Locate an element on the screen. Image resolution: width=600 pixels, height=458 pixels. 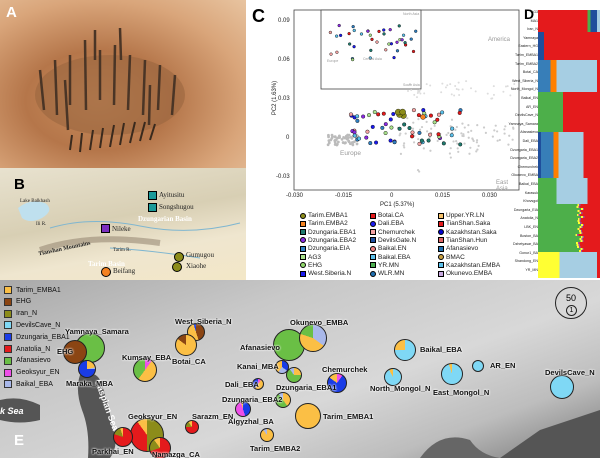
pie-chart-algyzhal-ba is located at coordinates (243, 409).